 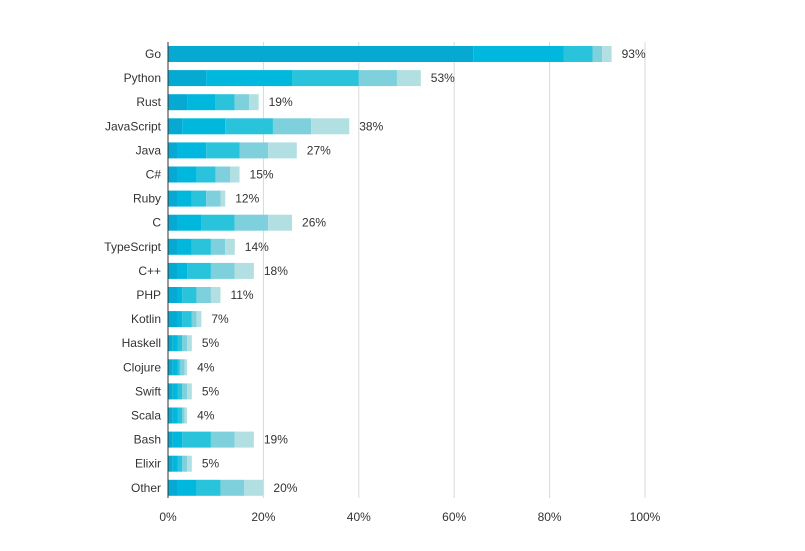 What do you see at coordinates (550, 517) in the screenshot?
I see `x-tick-label: 80%` at bounding box center [550, 517].